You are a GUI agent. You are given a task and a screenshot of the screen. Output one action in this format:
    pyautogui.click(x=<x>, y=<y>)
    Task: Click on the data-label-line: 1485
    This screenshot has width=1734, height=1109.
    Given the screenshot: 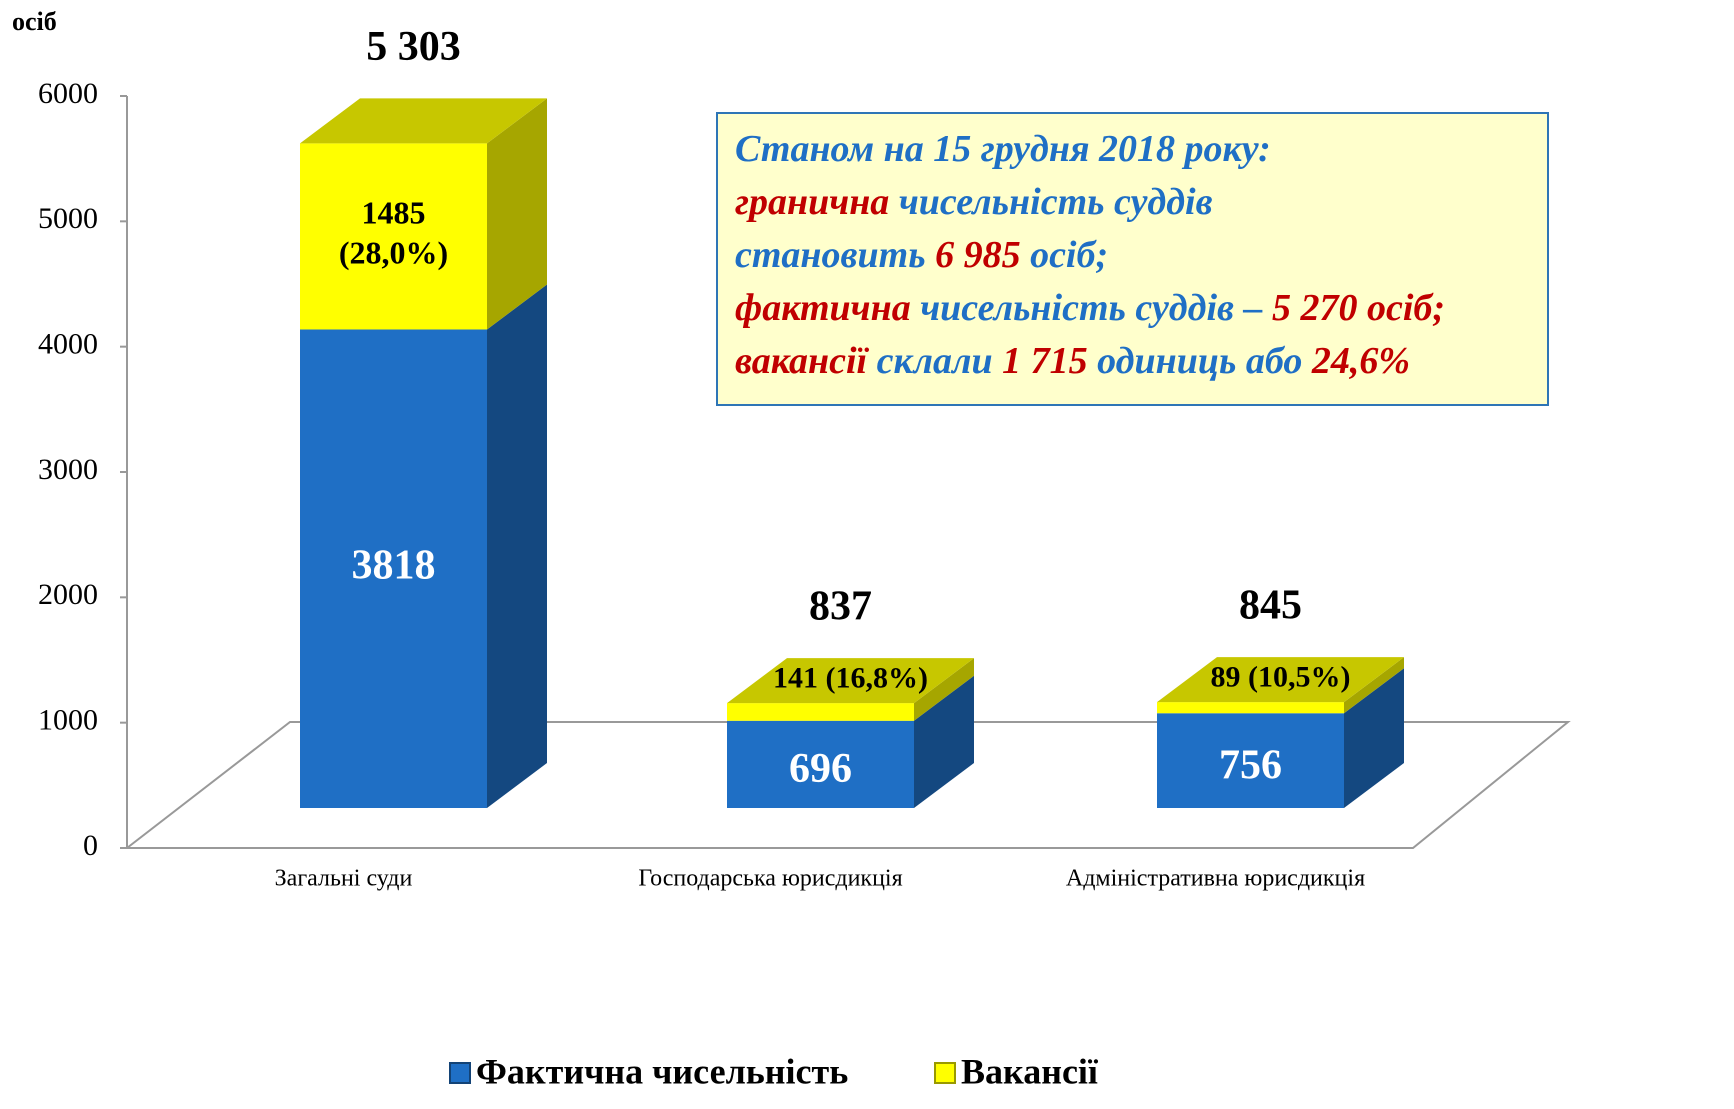 What is the action you would take?
    pyautogui.click(x=394, y=213)
    